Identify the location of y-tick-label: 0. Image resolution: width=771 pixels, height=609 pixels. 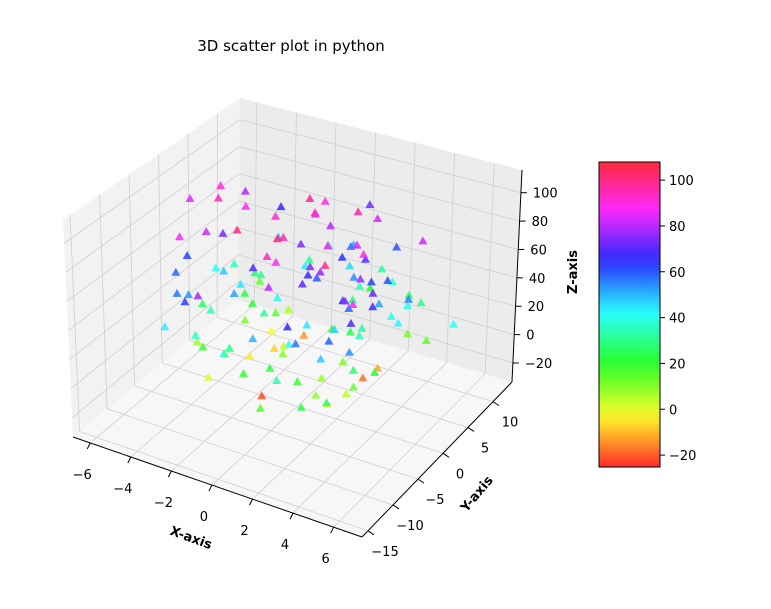
(460, 474).